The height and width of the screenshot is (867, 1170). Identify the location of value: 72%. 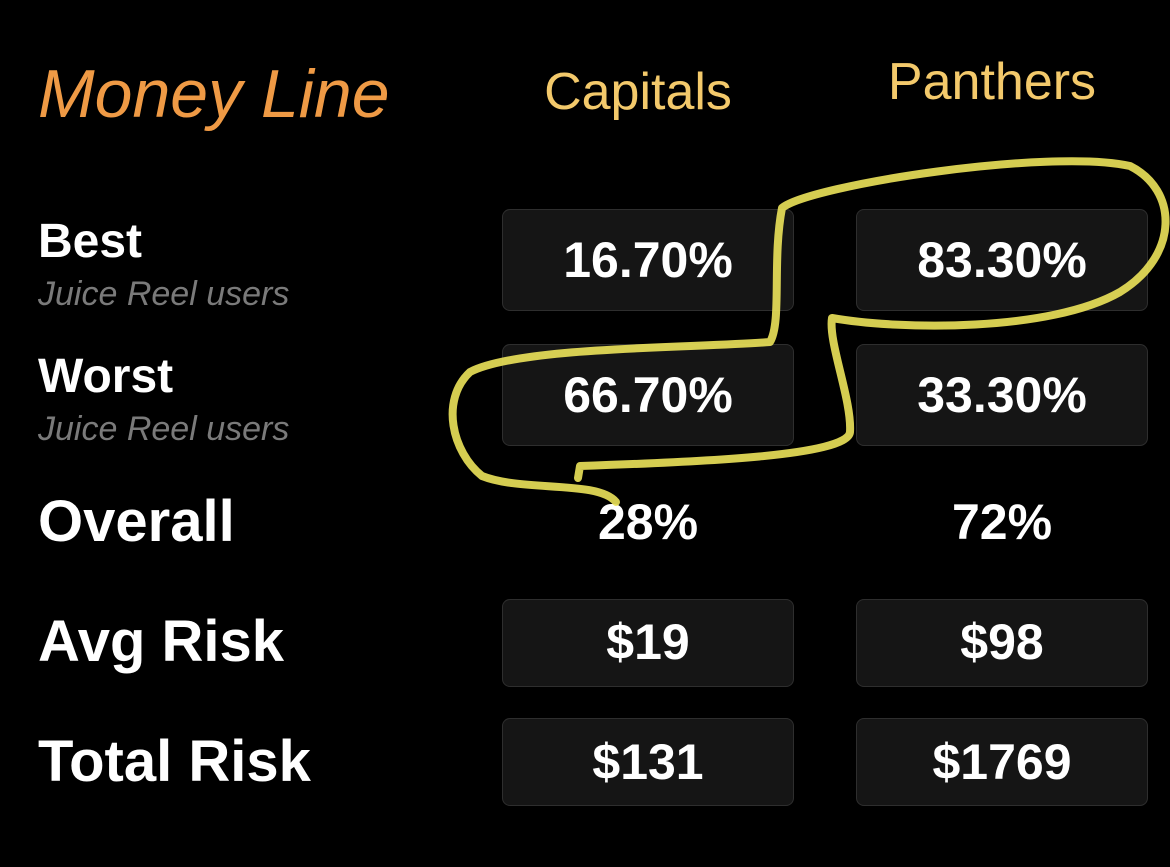
(1002, 522).